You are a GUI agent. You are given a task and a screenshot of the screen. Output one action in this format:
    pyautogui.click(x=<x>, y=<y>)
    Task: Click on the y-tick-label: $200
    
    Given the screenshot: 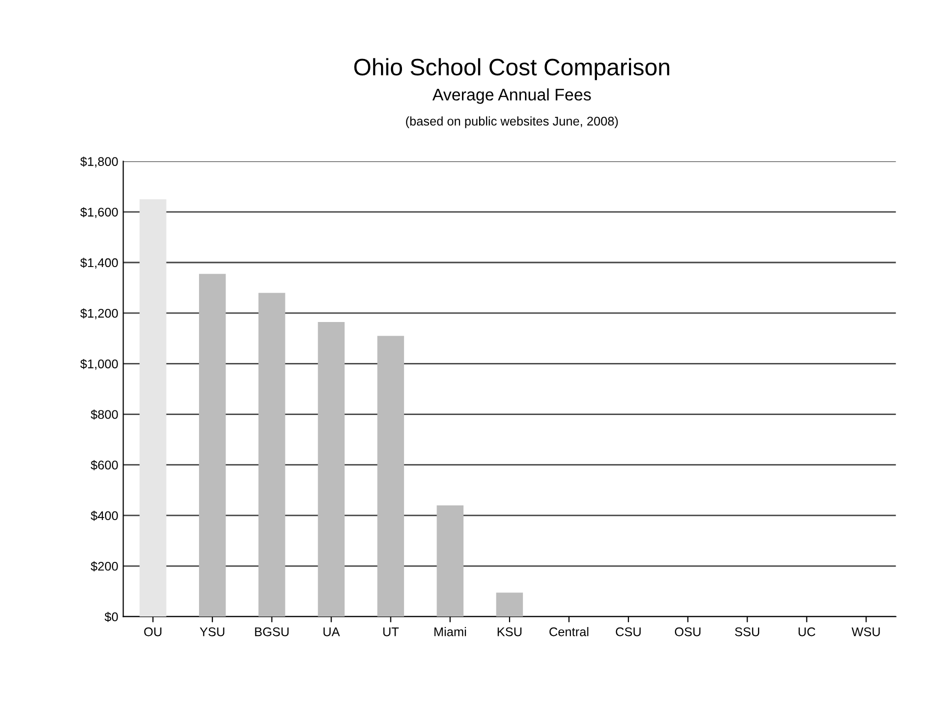 What is the action you would take?
    pyautogui.click(x=104, y=566)
    